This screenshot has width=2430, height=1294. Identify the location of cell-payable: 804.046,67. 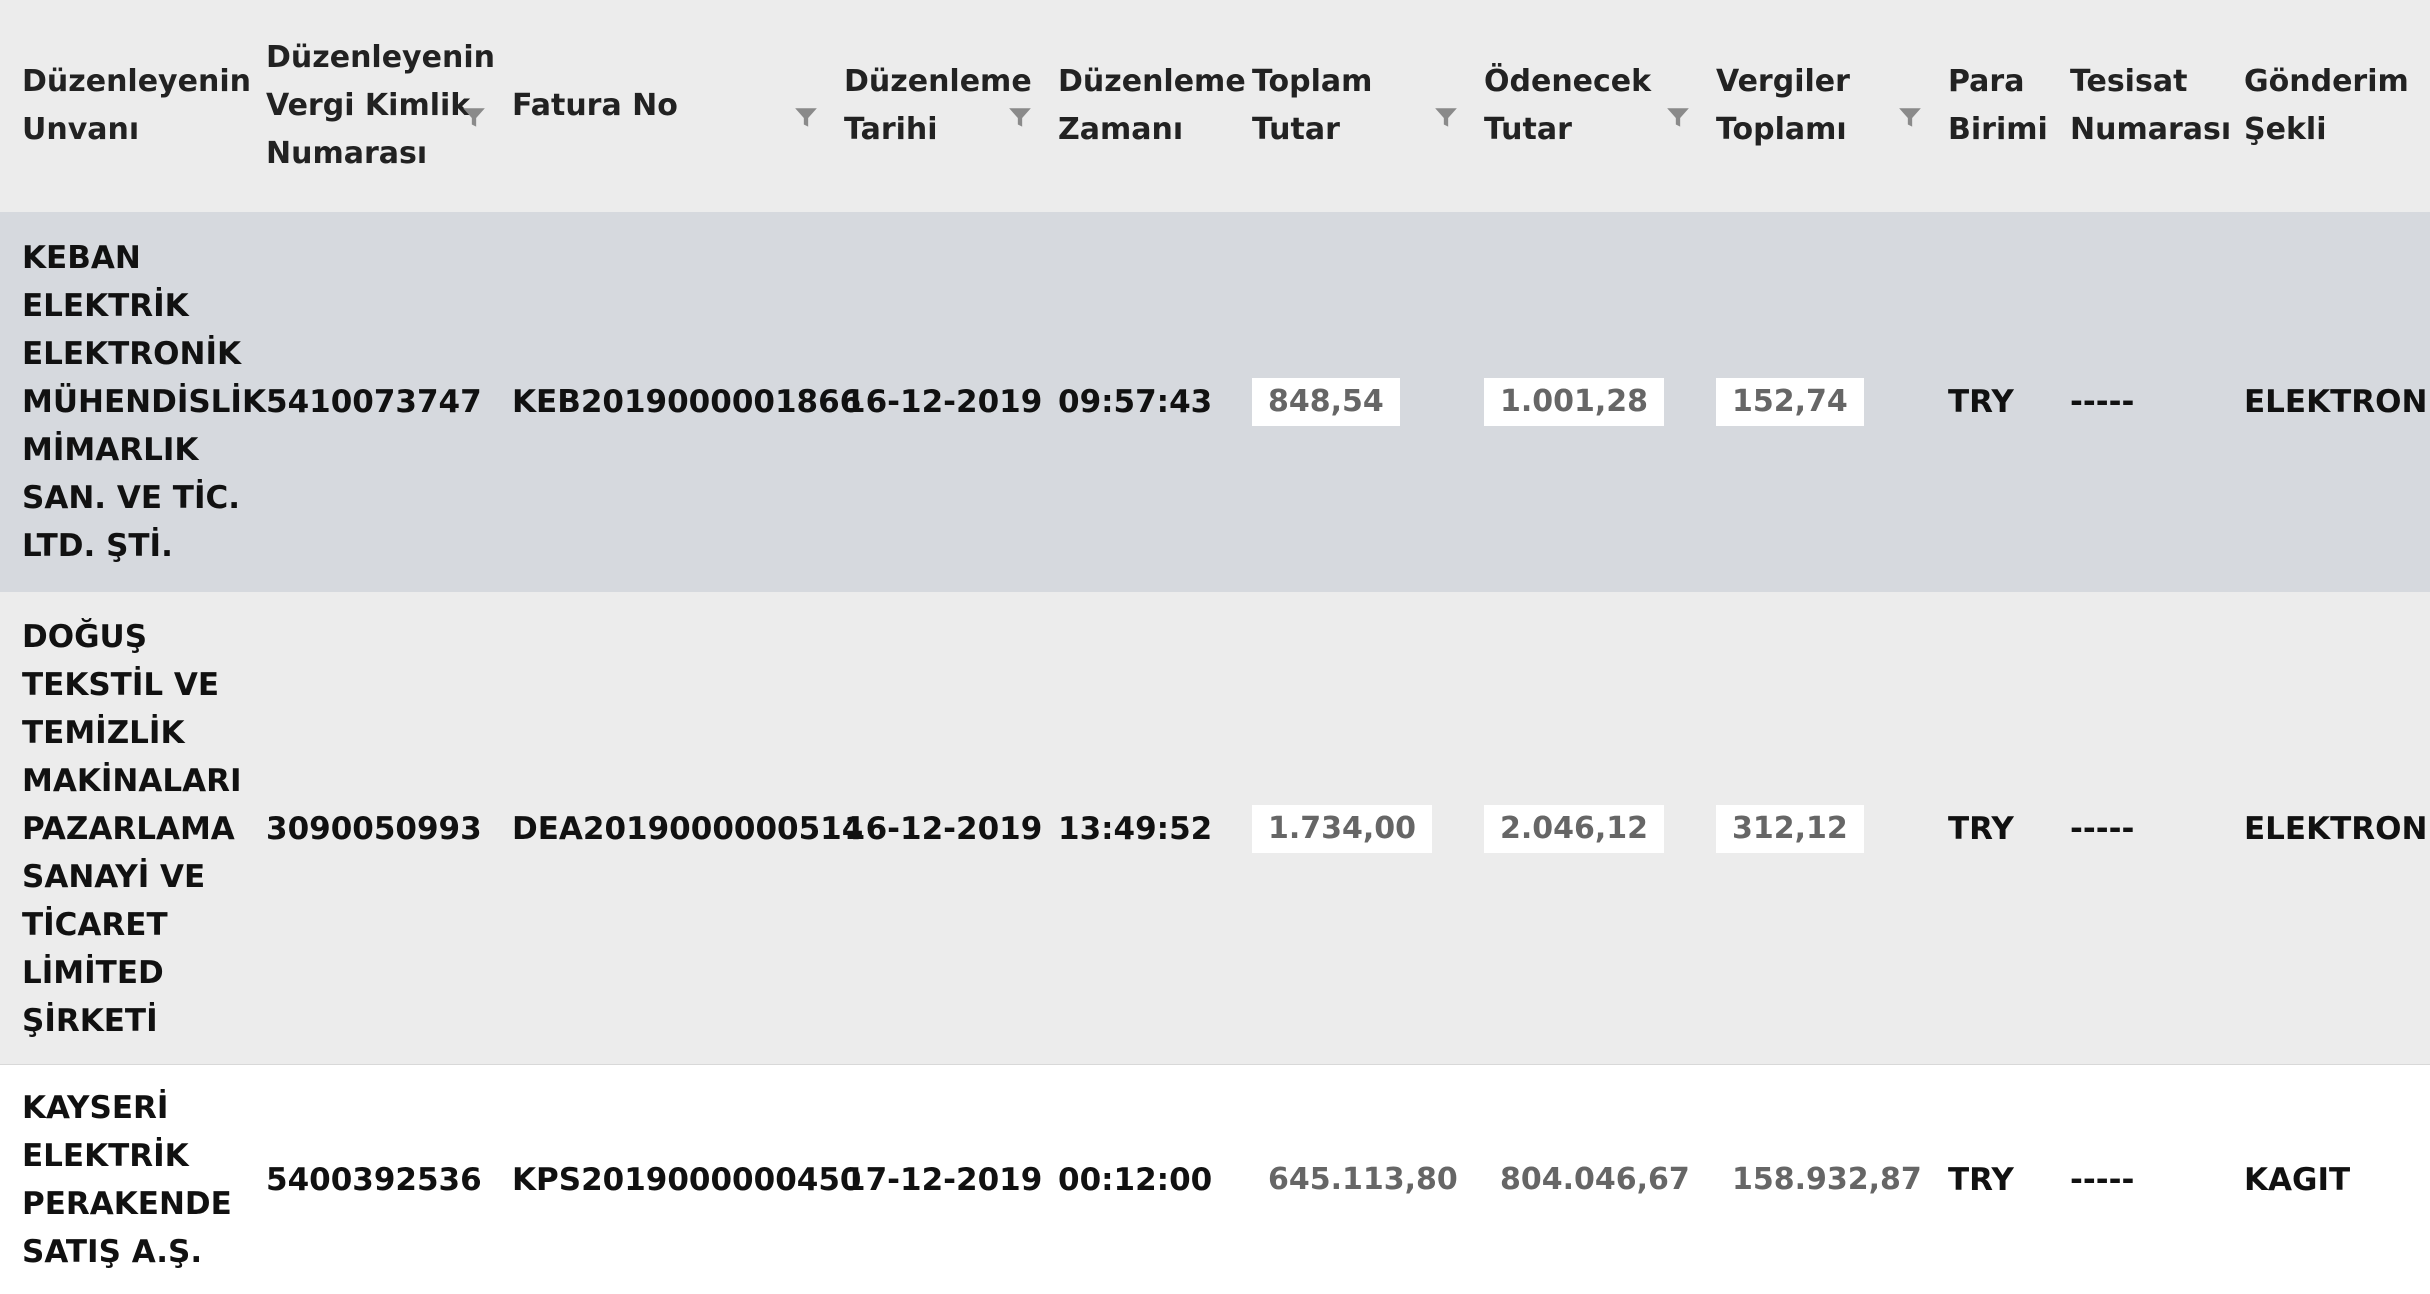
(1595, 1179).